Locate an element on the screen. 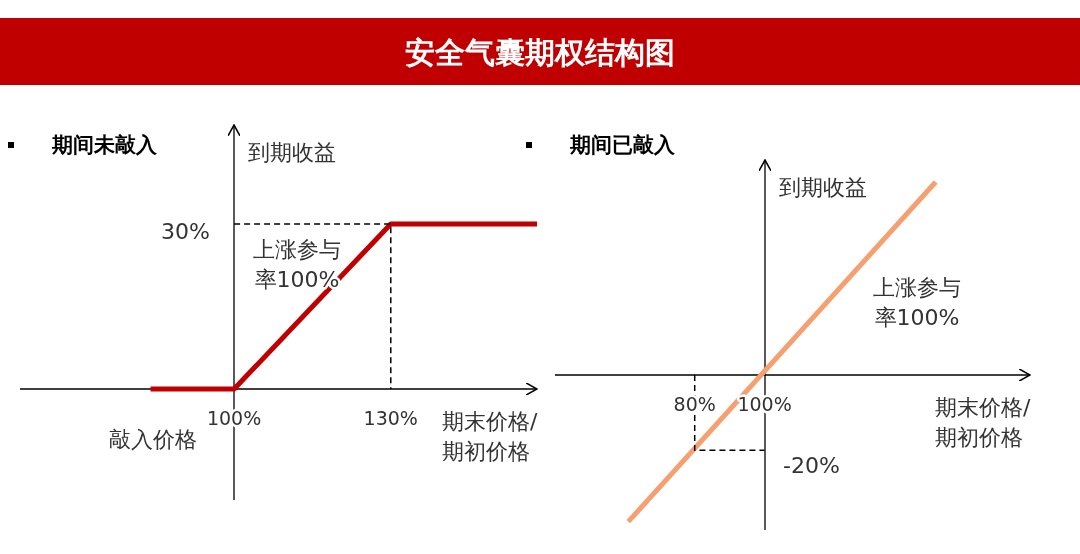 Image resolution: width=1080 pixels, height=554 pixels. annotation: -20% is located at coordinates (811, 465).